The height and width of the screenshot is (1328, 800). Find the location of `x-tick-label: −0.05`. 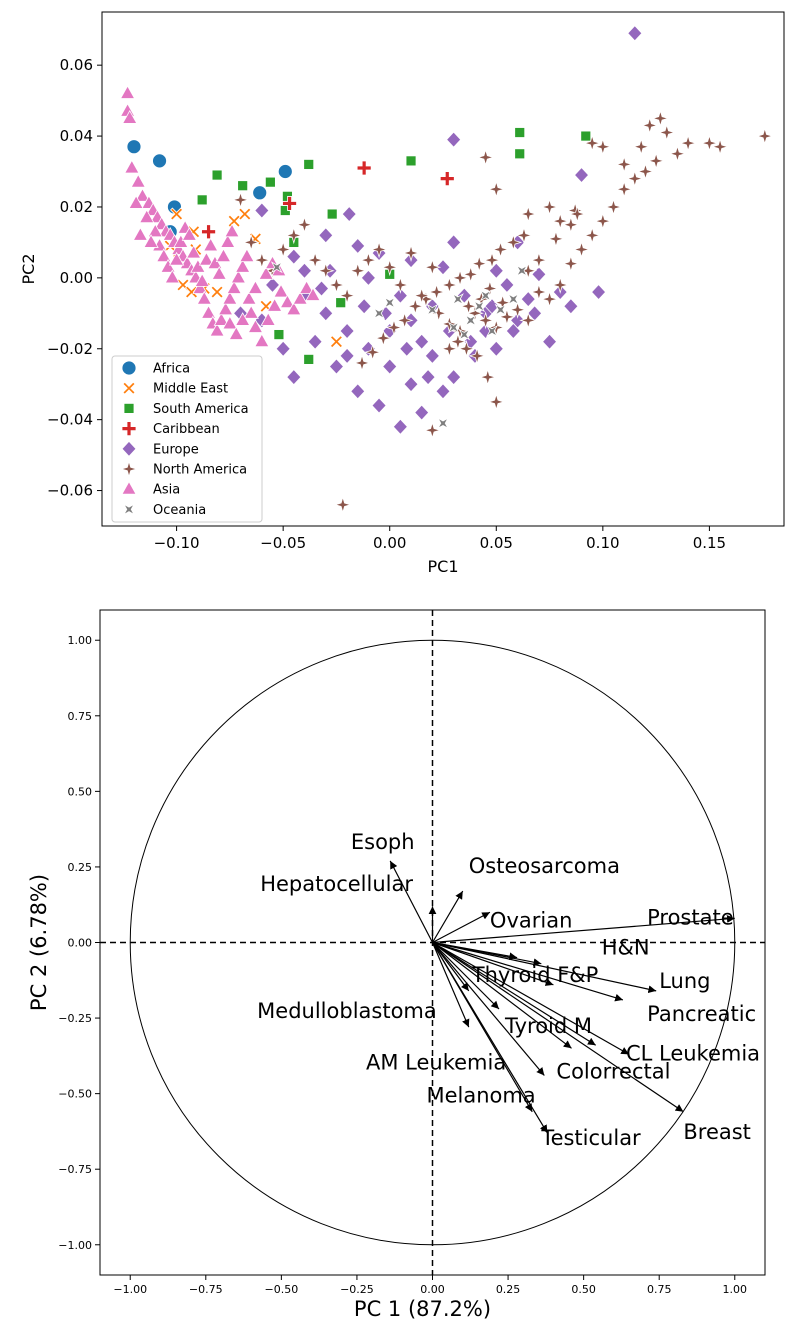

x-tick-label: −0.05 is located at coordinates (283, 543).